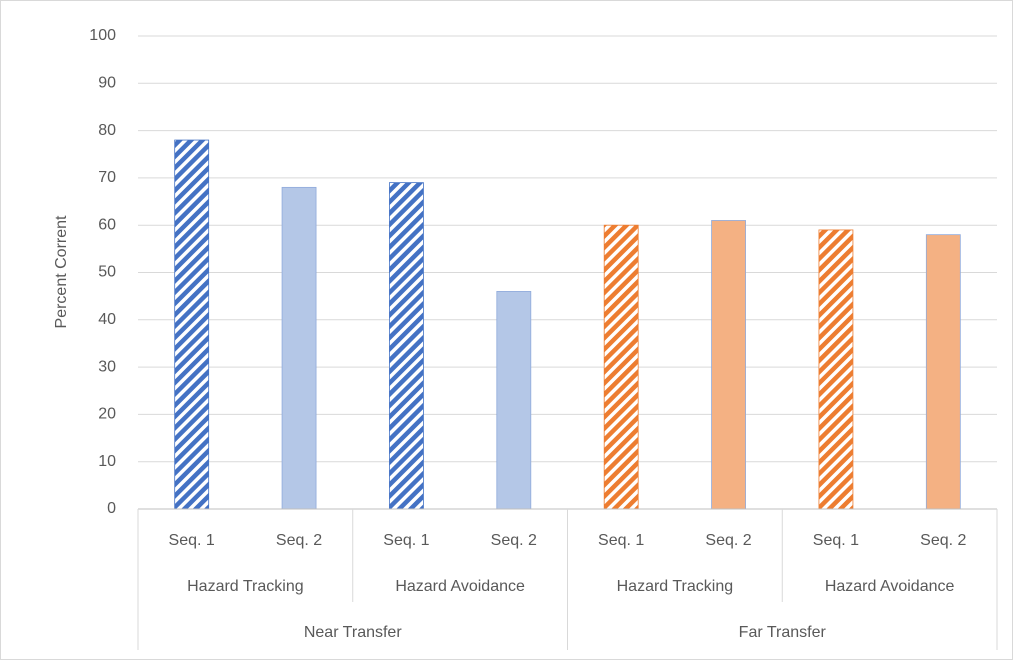 The height and width of the screenshot is (660, 1013). I want to click on y-tick-label: 80, so click(107, 130).